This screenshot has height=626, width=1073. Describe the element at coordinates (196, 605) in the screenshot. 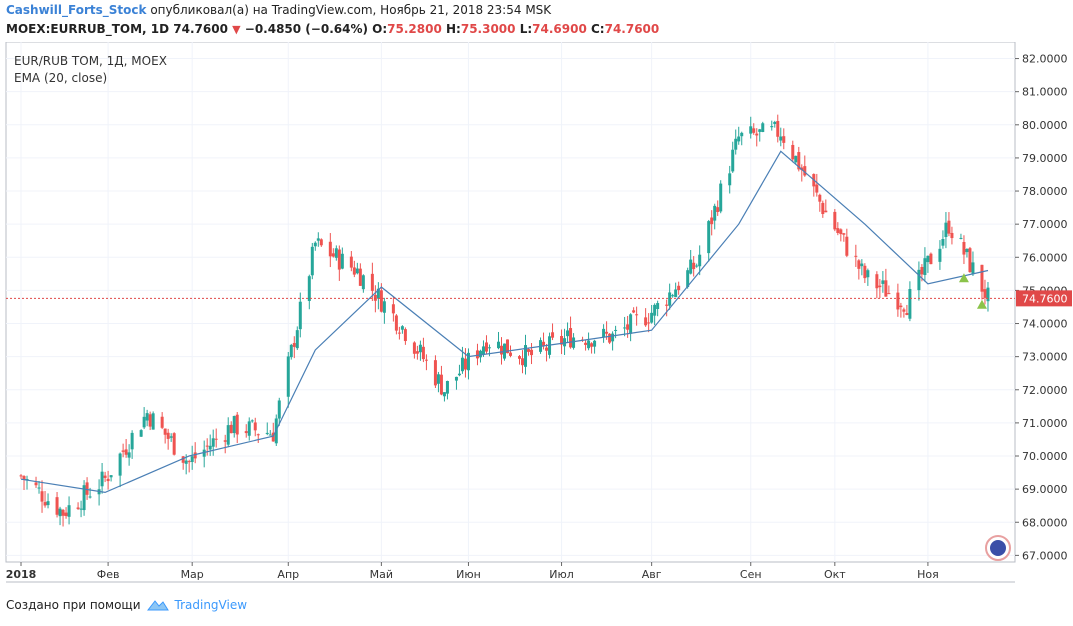

I see `tradingview-link: TradingView` at that location.